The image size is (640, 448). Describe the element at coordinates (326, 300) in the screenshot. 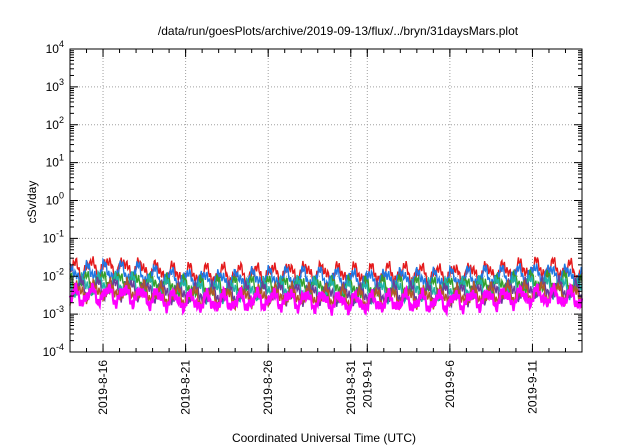

I see `series-line` at that location.